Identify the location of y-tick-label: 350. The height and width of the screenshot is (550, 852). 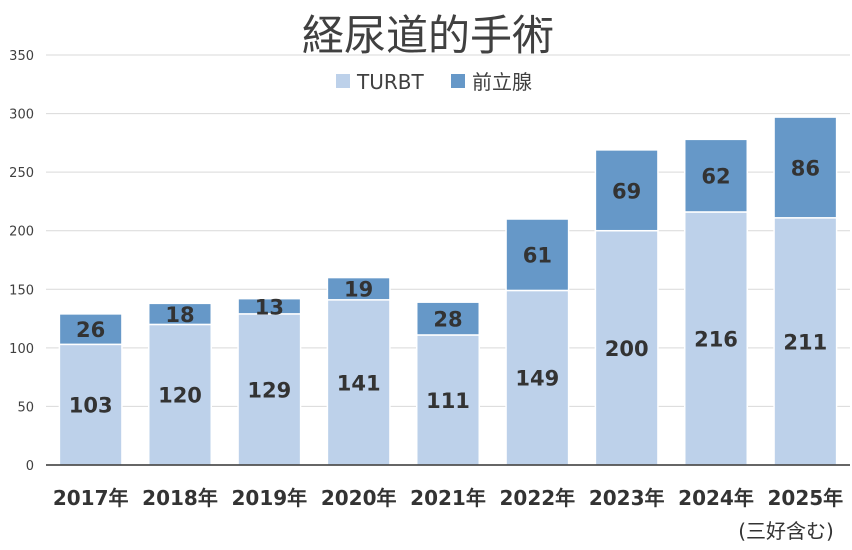
(21, 56).